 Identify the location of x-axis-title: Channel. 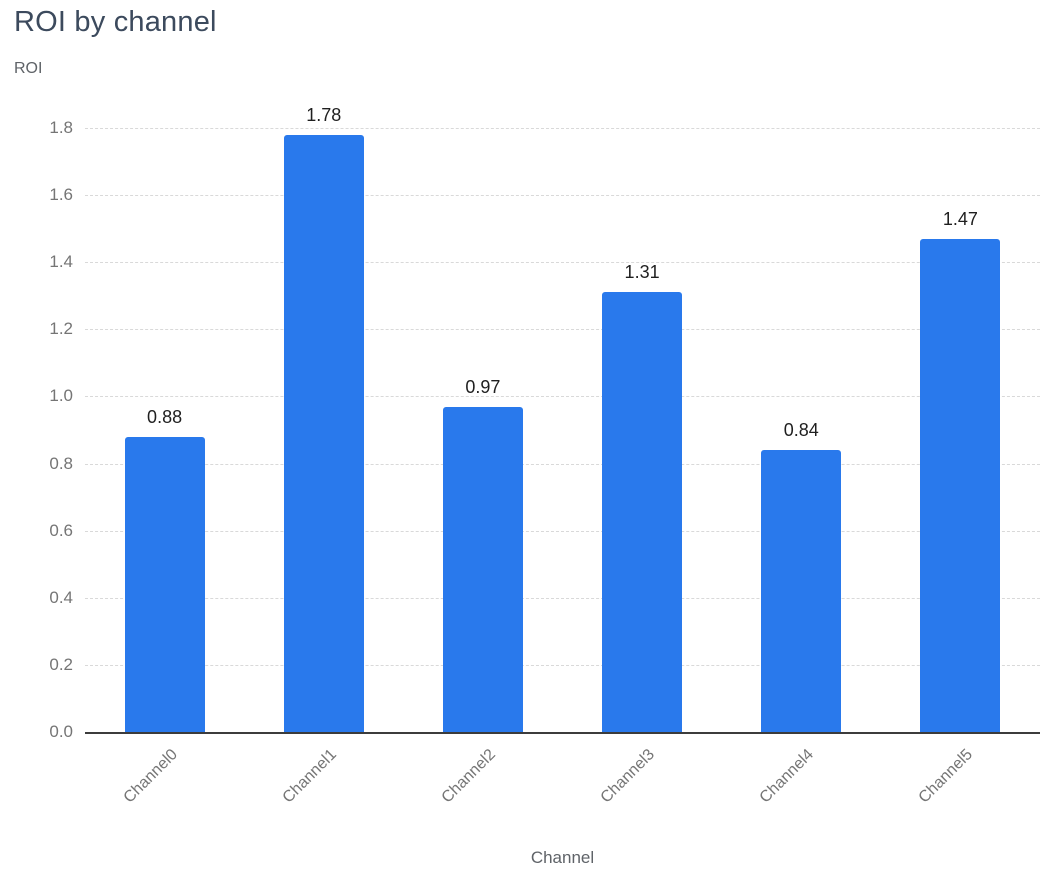
(562, 857).